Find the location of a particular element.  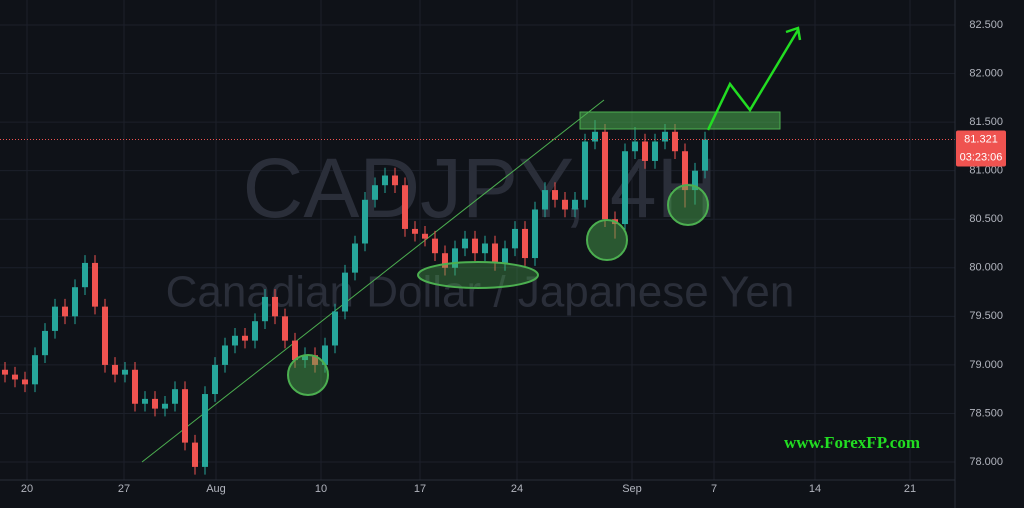

y-tick-label: 79.500 is located at coordinates (986, 316).